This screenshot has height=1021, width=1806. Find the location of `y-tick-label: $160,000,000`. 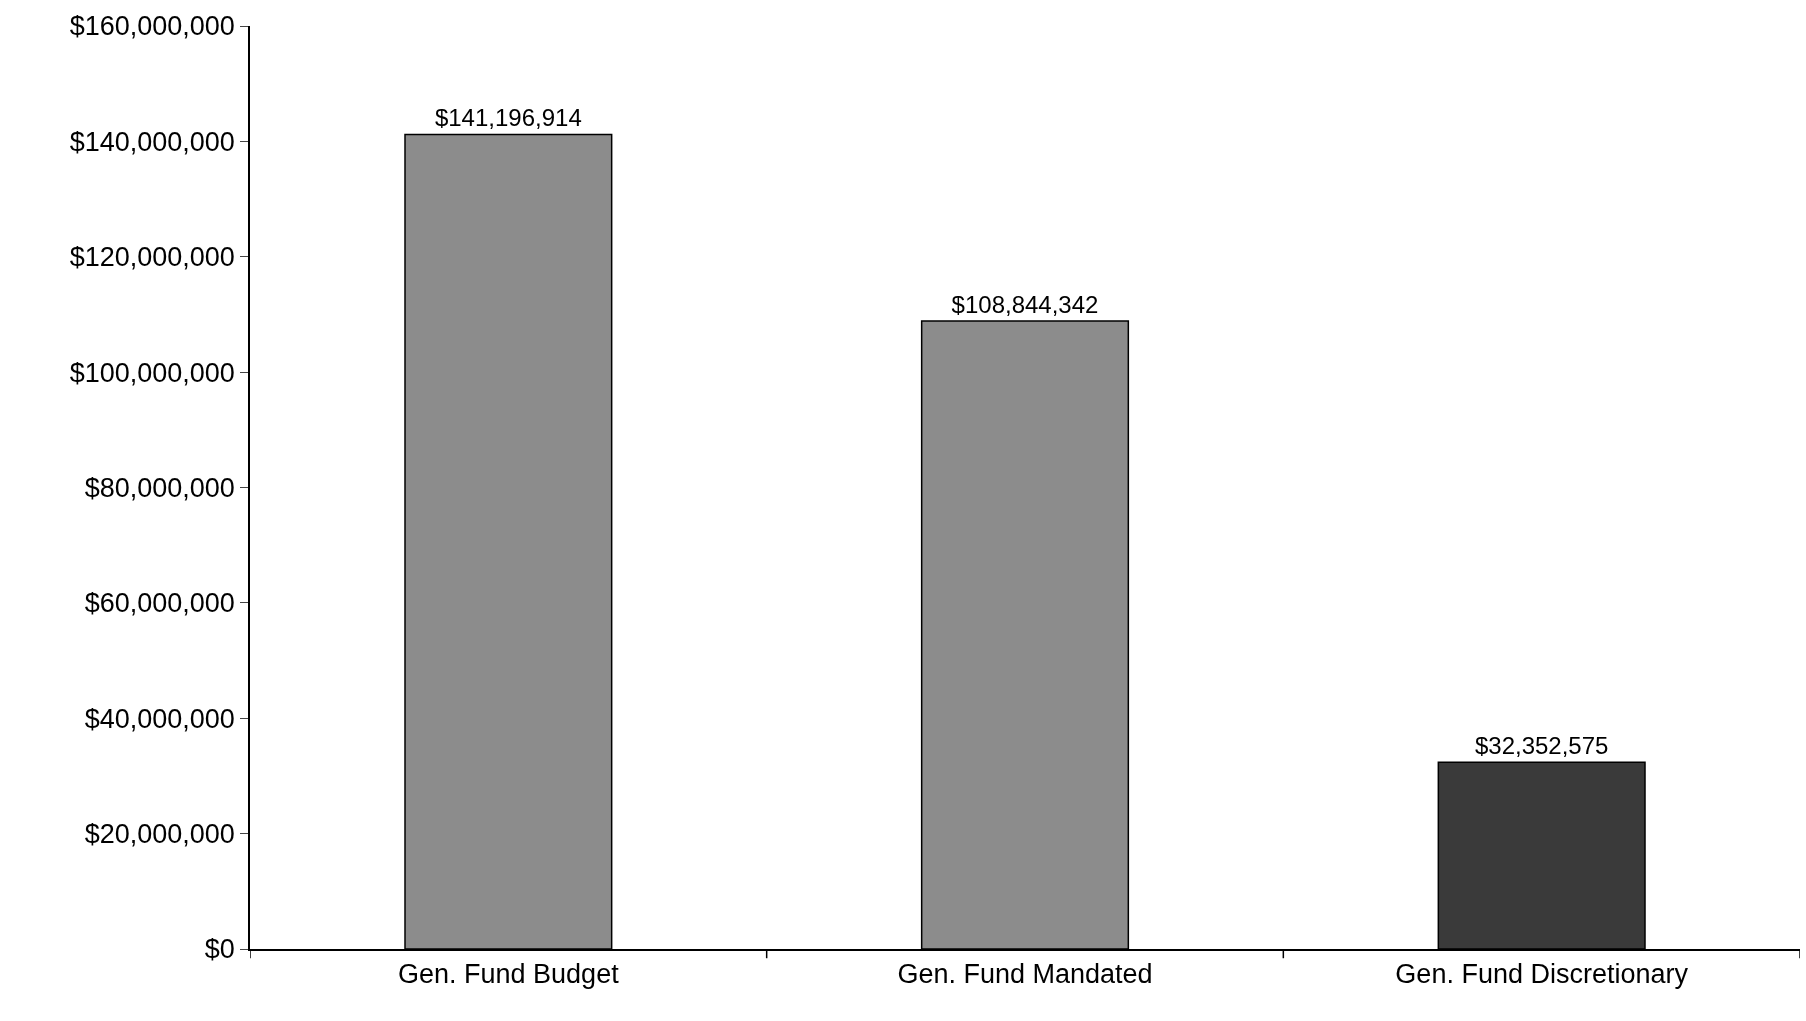

y-tick-label: $160,000,000 is located at coordinates (152, 26).